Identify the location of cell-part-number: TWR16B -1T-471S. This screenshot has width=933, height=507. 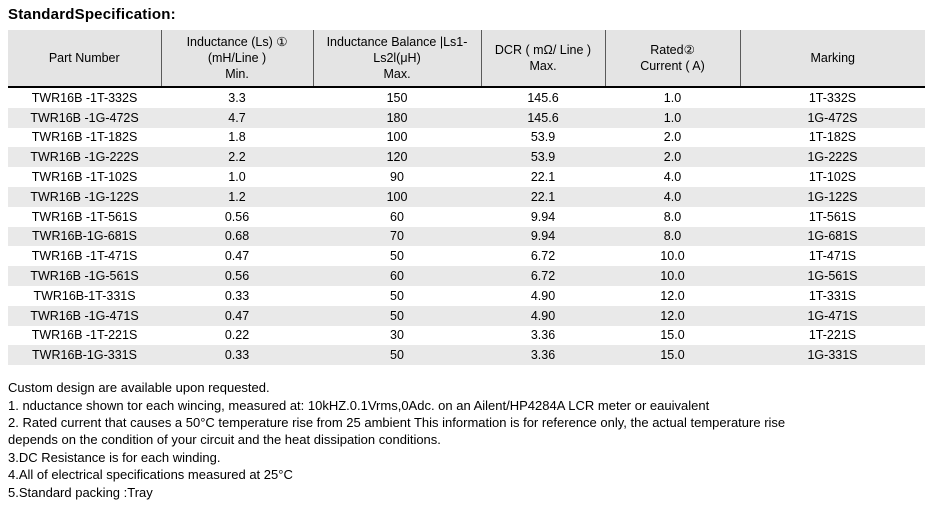
(84, 256).